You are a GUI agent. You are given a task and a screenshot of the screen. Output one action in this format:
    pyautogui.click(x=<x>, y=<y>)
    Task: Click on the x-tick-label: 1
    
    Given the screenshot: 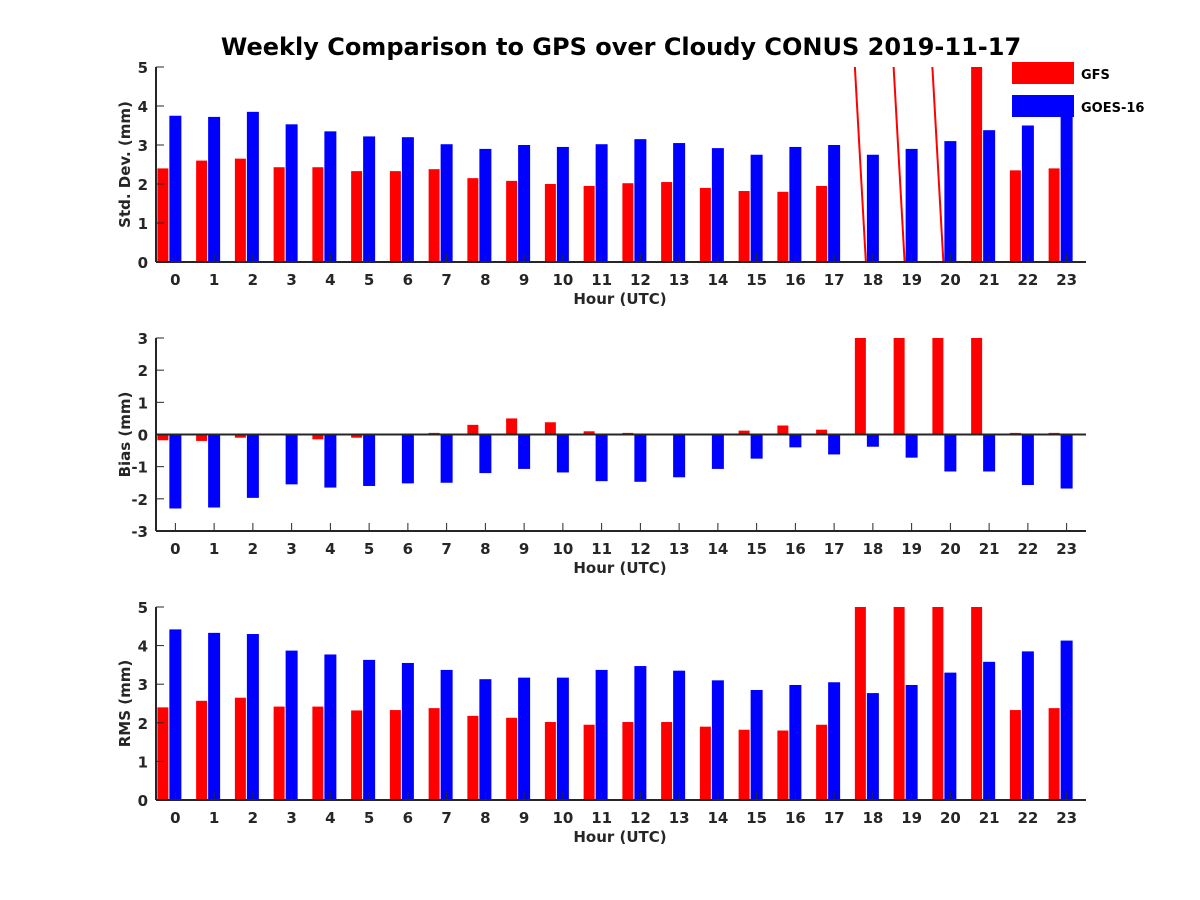 What is the action you would take?
    pyautogui.click(x=214, y=818)
    